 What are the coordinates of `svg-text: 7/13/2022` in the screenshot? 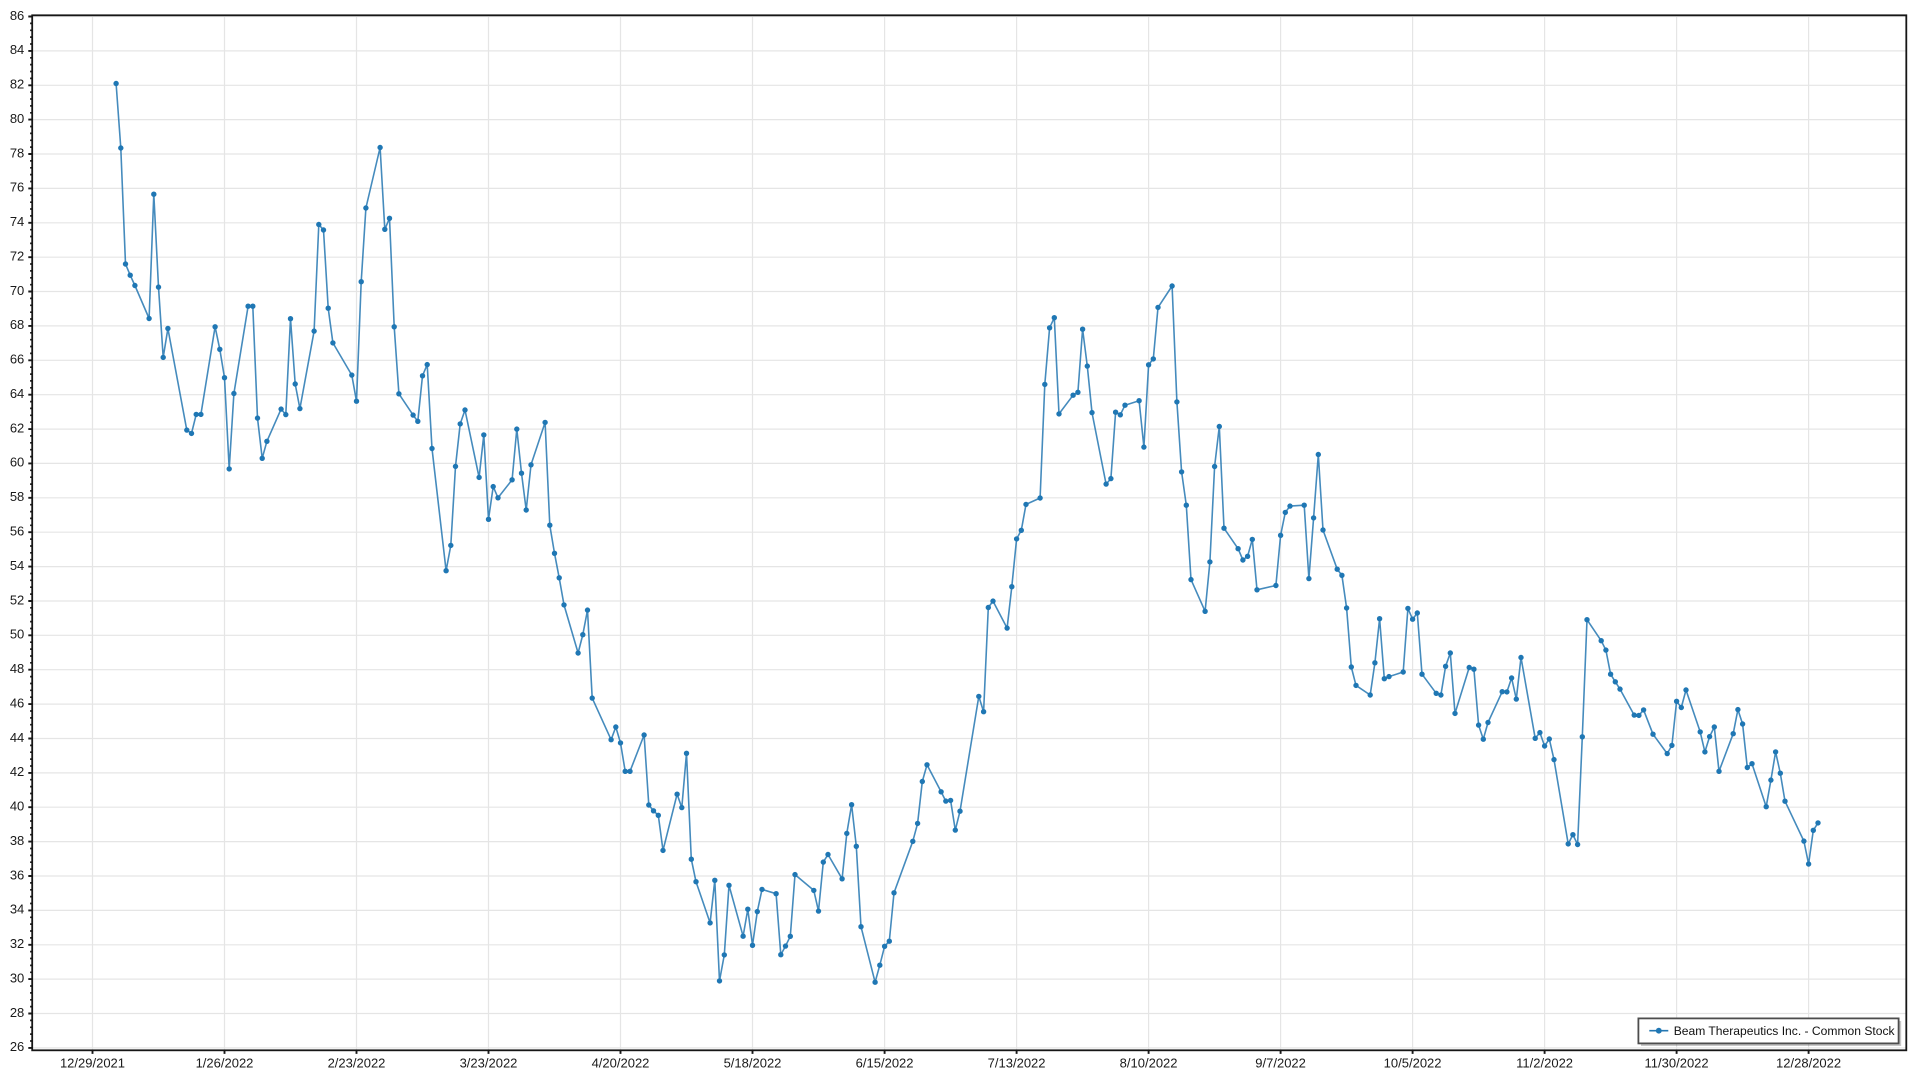 It's located at (1017, 1063).